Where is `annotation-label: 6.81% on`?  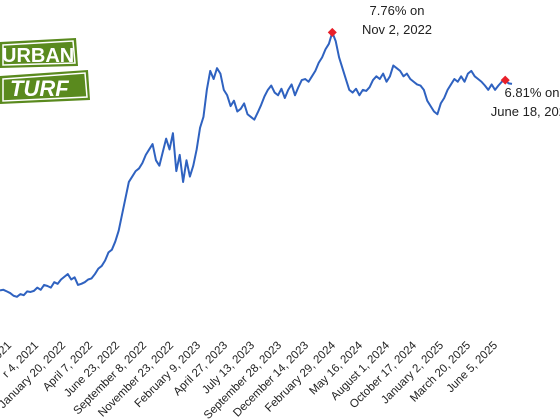
annotation-label: 6.81% on is located at coordinates (532, 92).